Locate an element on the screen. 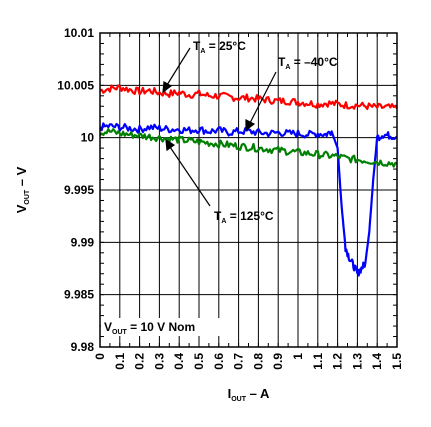  x-tick-label: 0.6 is located at coordinates (219, 361).